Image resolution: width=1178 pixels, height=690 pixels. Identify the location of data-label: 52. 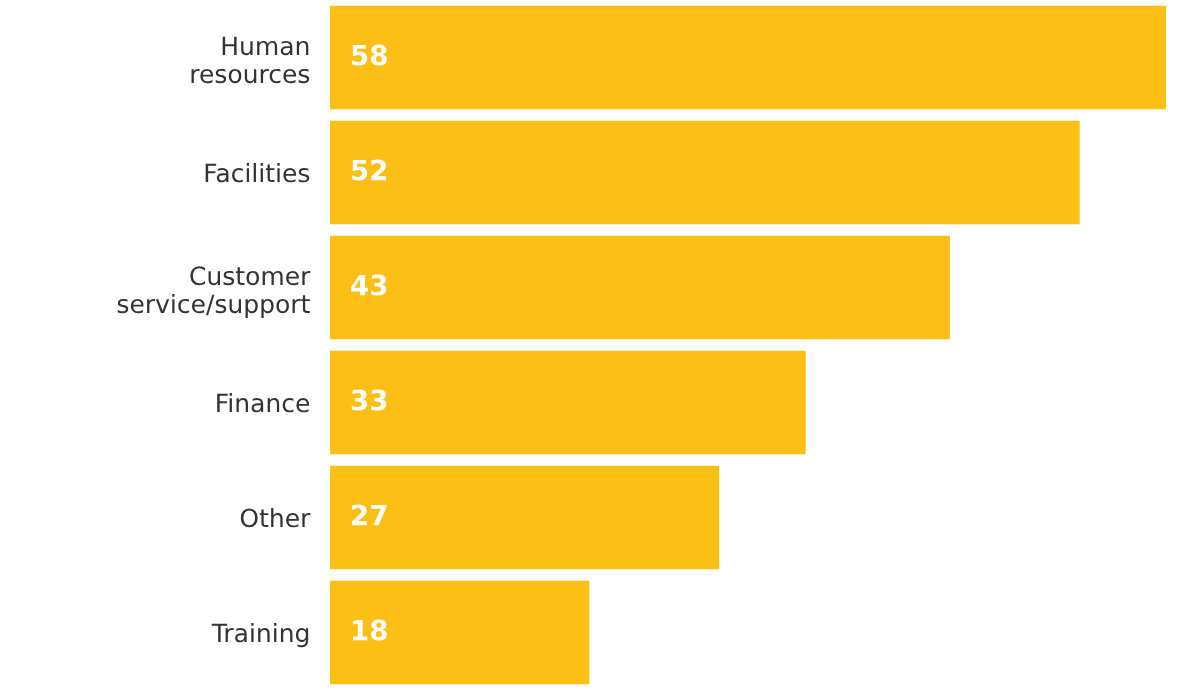
(369, 170).